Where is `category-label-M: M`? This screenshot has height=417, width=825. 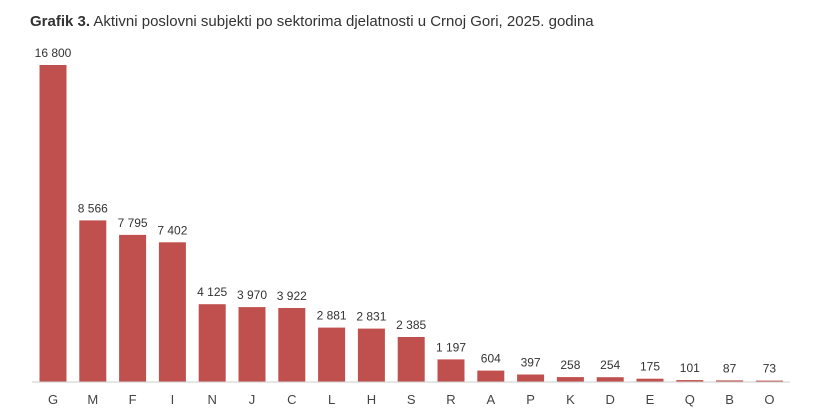
category-label-M: M is located at coordinates (92, 399).